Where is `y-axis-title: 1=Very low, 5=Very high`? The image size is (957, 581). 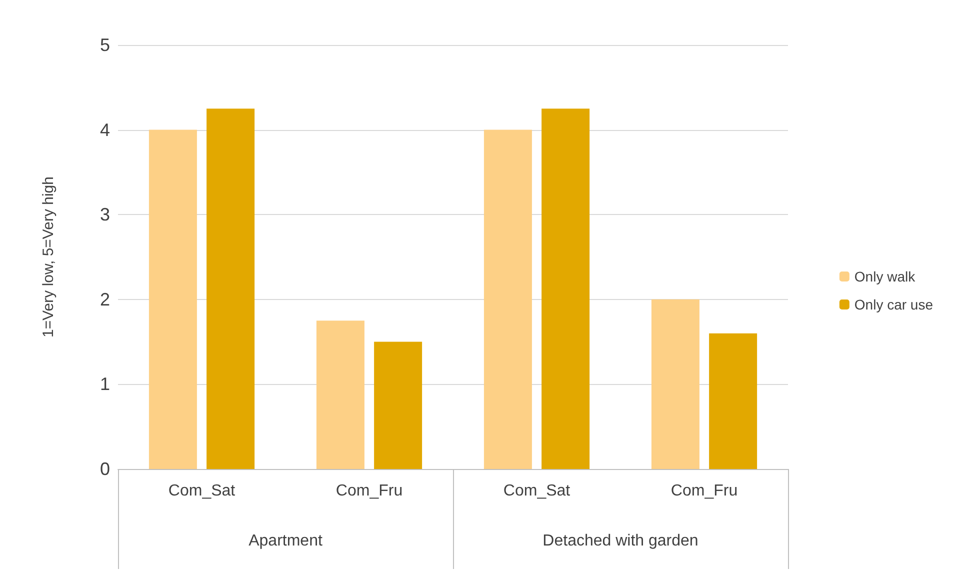
y-axis-title: 1=Very low, 5=Very high is located at coordinates (48, 257).